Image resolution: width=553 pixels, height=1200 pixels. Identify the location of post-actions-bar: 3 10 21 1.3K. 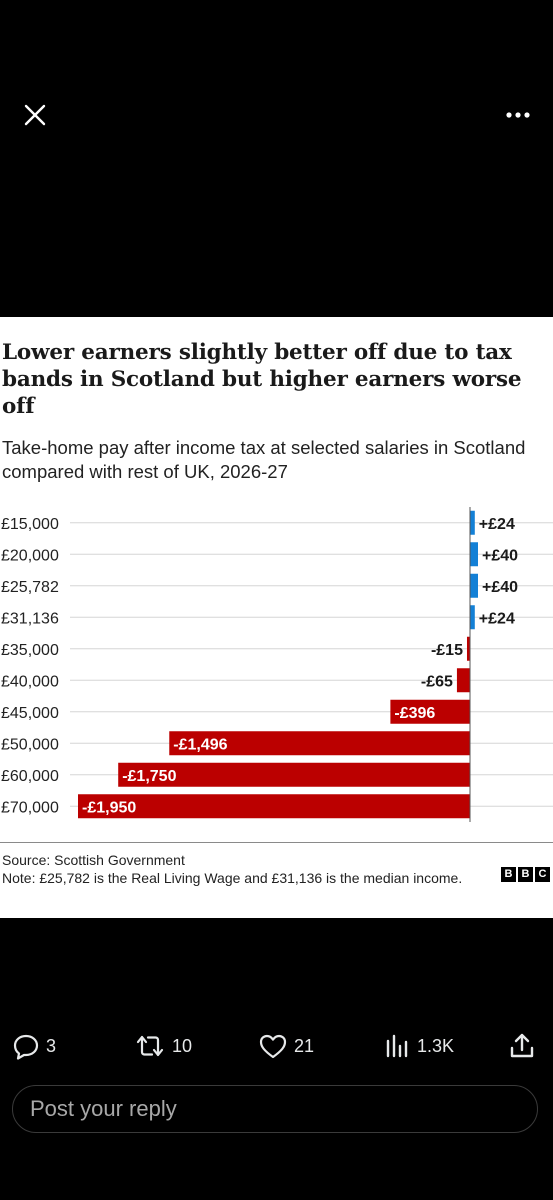
(276, 1046).